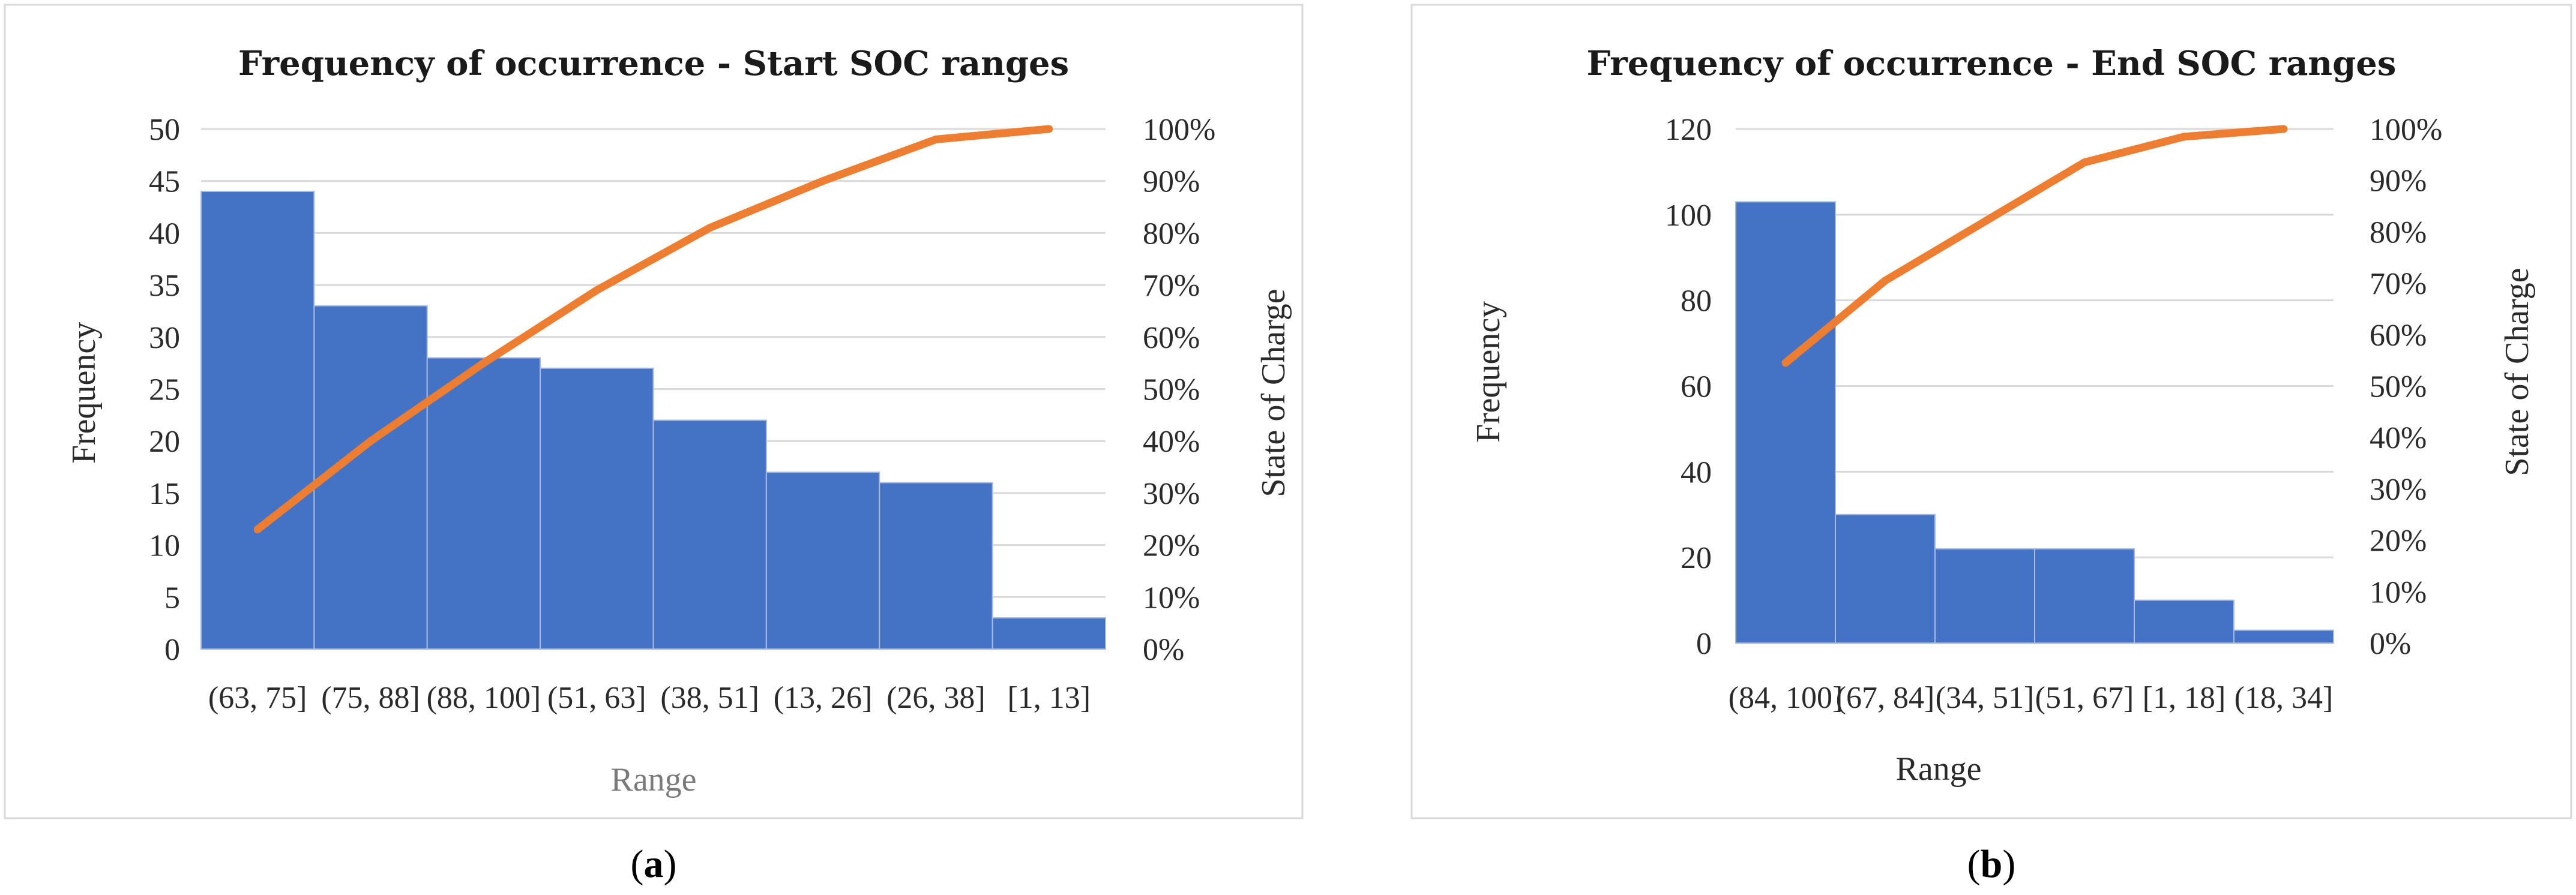 The height and width of the screenshot is (895, 2576). What do you see at coordinates (2184, 698) in the screenshot?
I see `x-tick-label: [1, 18]` at bounding box center [2184, 698].